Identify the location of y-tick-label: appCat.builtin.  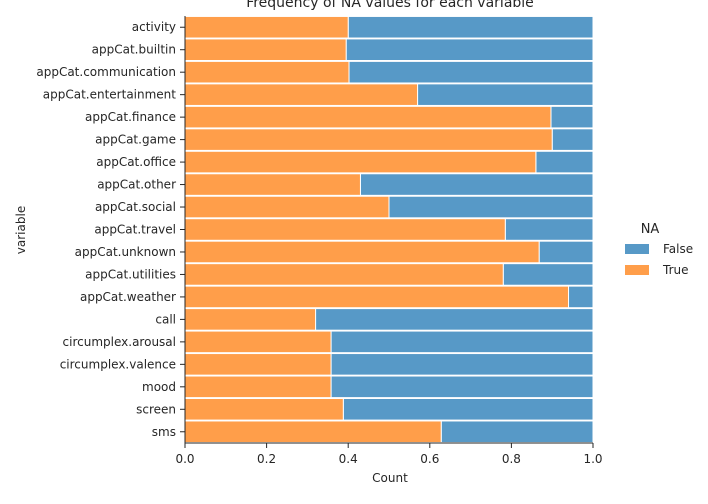
(134, 50).